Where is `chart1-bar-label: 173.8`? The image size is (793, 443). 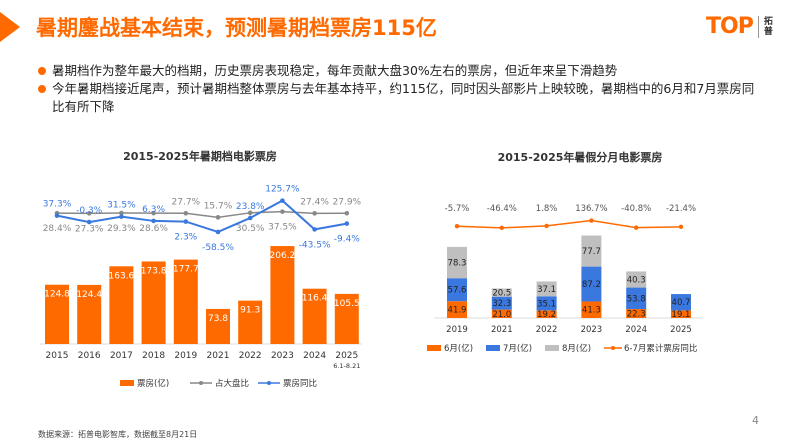
chart1-bar-label: 173.8 is located at coordinates (154, 271).